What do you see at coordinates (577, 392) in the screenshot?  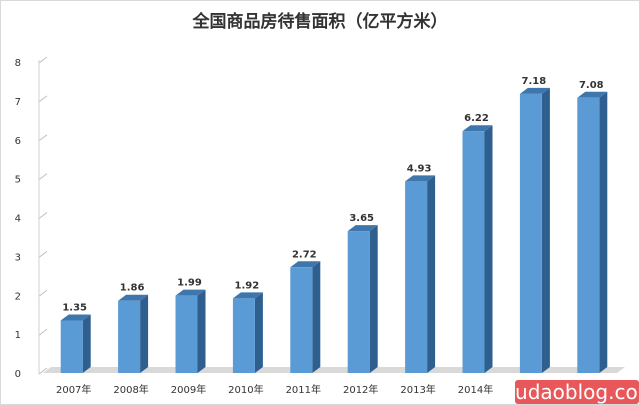 I see `watermark-background` at bounding box center [577, 392].